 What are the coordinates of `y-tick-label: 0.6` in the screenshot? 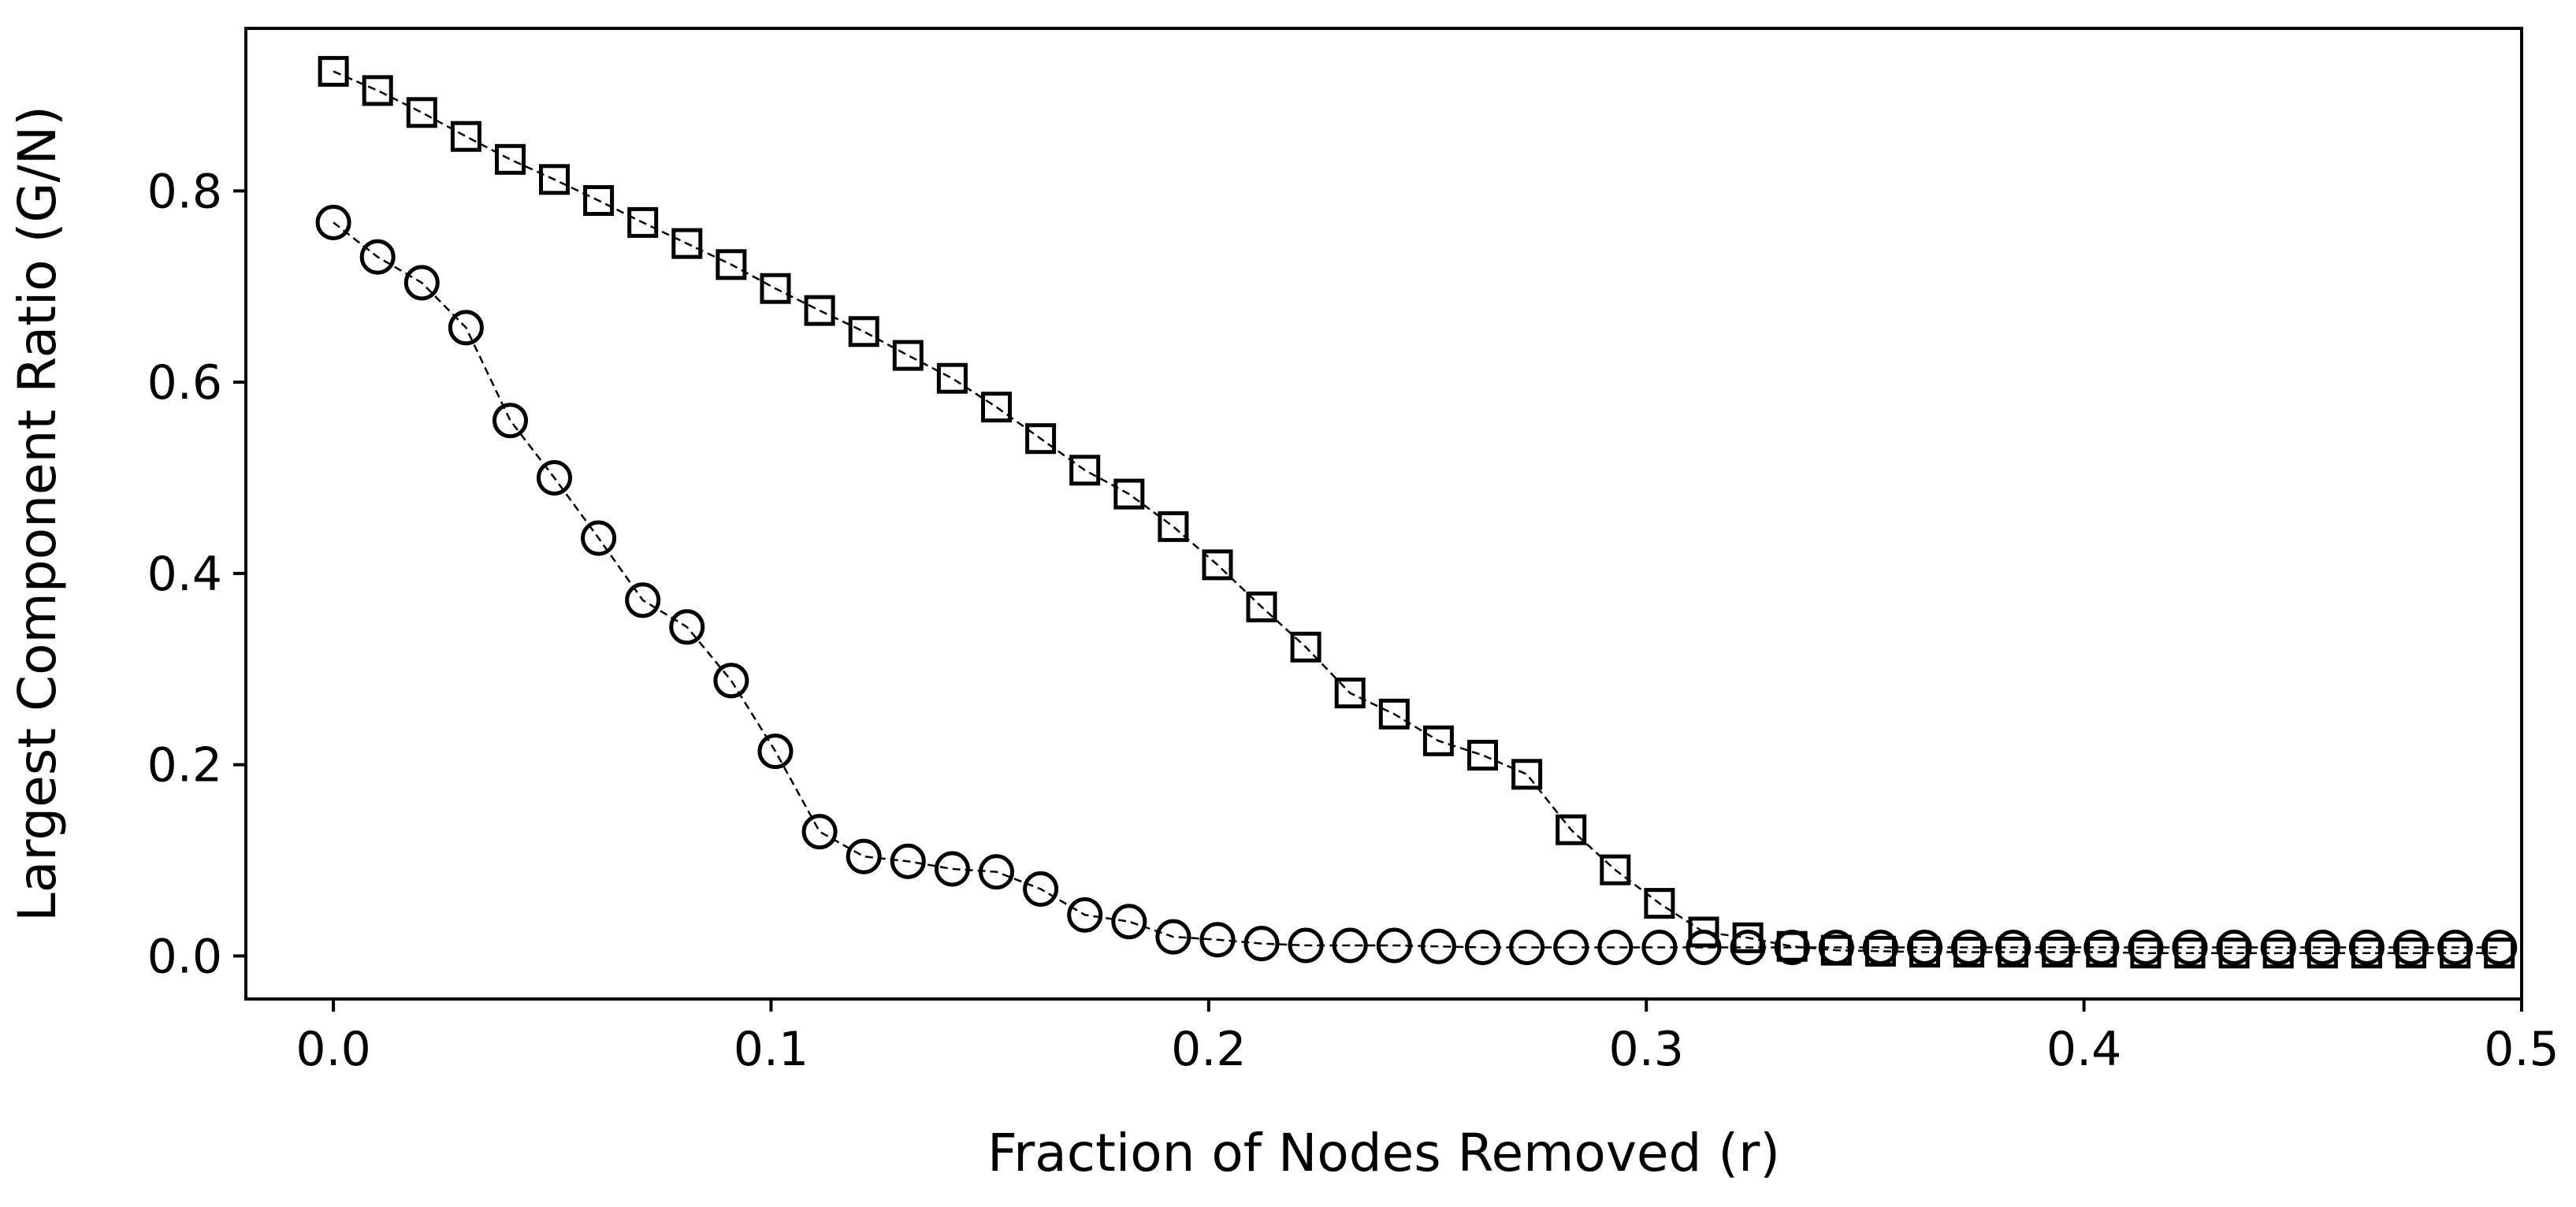 It's located at (184, 383).